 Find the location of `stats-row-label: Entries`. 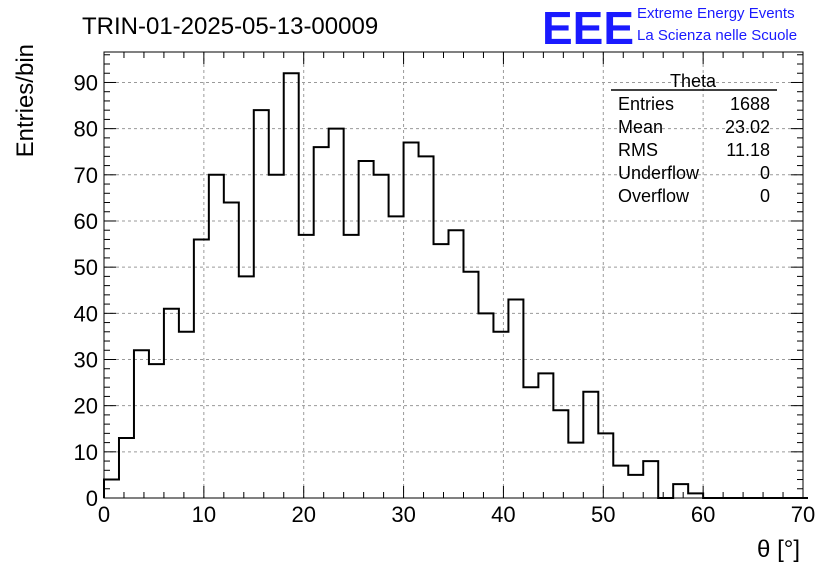

stats-row-label: Entries is located at coordinates (646, 104).